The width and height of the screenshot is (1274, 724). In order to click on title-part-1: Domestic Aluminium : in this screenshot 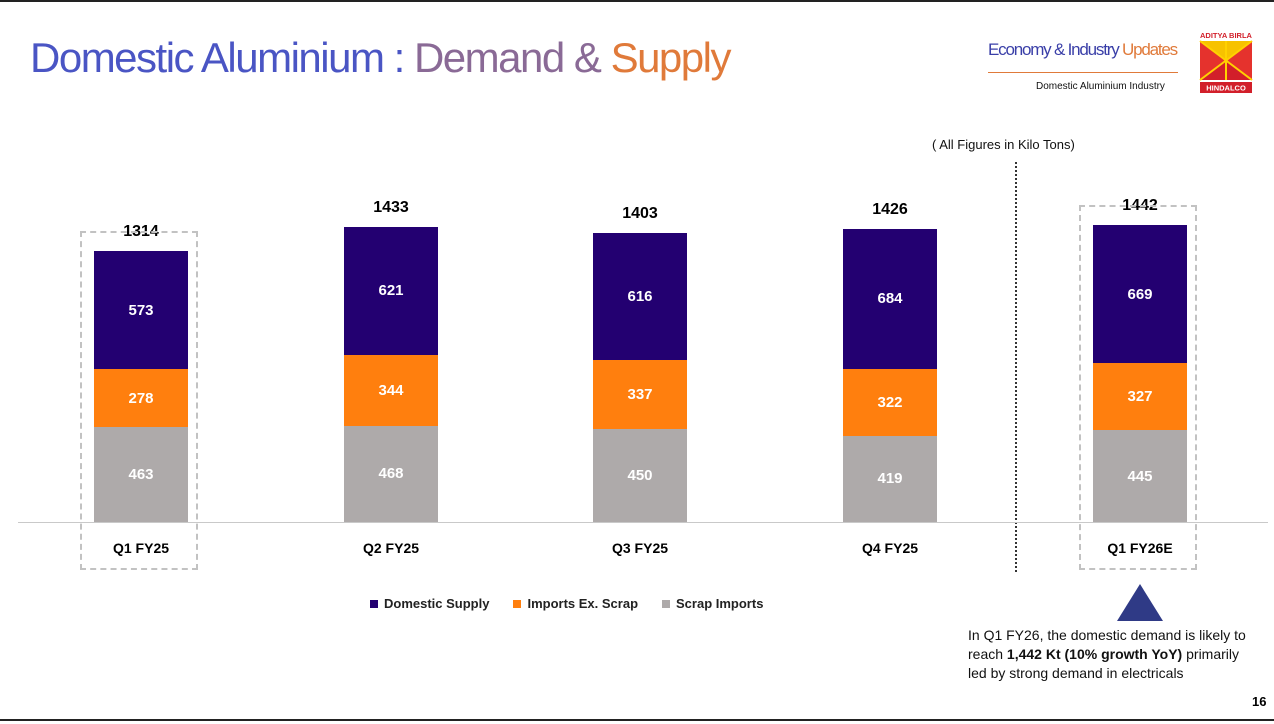, I will do `click(222, 57)`.